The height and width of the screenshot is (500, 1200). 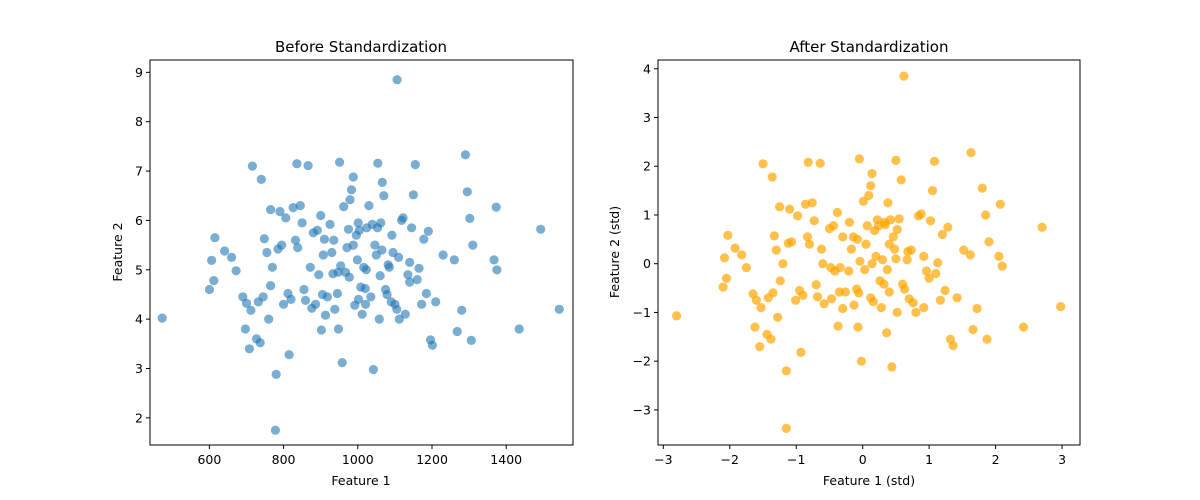 What do you see at coordinates (1062, 459) in the screenshot?
I see `x-tick-label: 3` at bounding box center [1062, 459].